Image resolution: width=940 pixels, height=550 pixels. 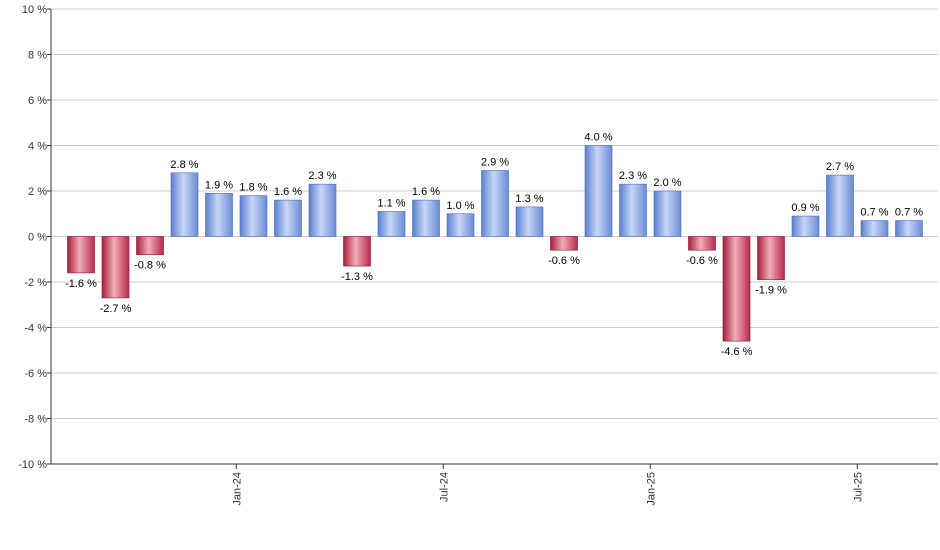 I want to click on data-label: 2.9 %, so click(x=495, y=163).